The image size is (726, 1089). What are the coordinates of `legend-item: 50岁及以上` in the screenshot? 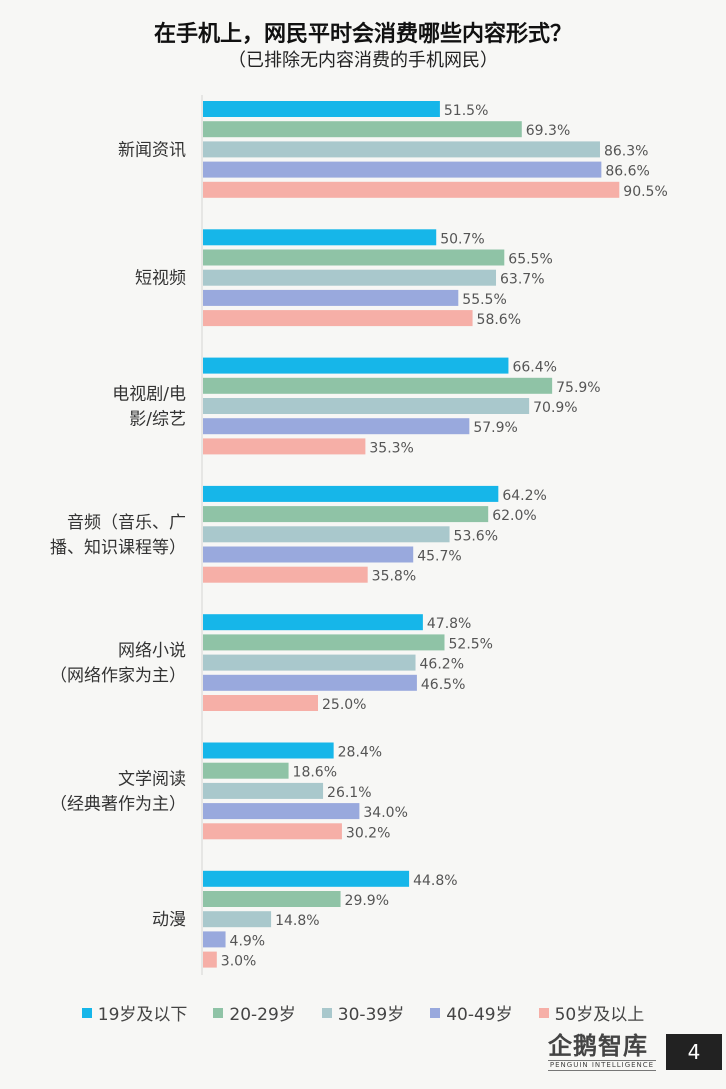 It's located at (591, 1012).